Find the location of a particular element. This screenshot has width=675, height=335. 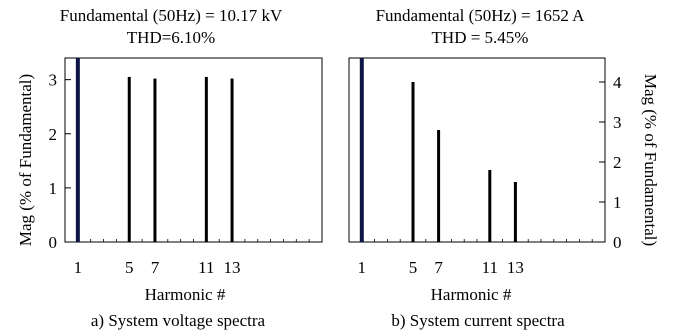

voltage-x-tick-label: 5 is located at coordinates (129, 267).